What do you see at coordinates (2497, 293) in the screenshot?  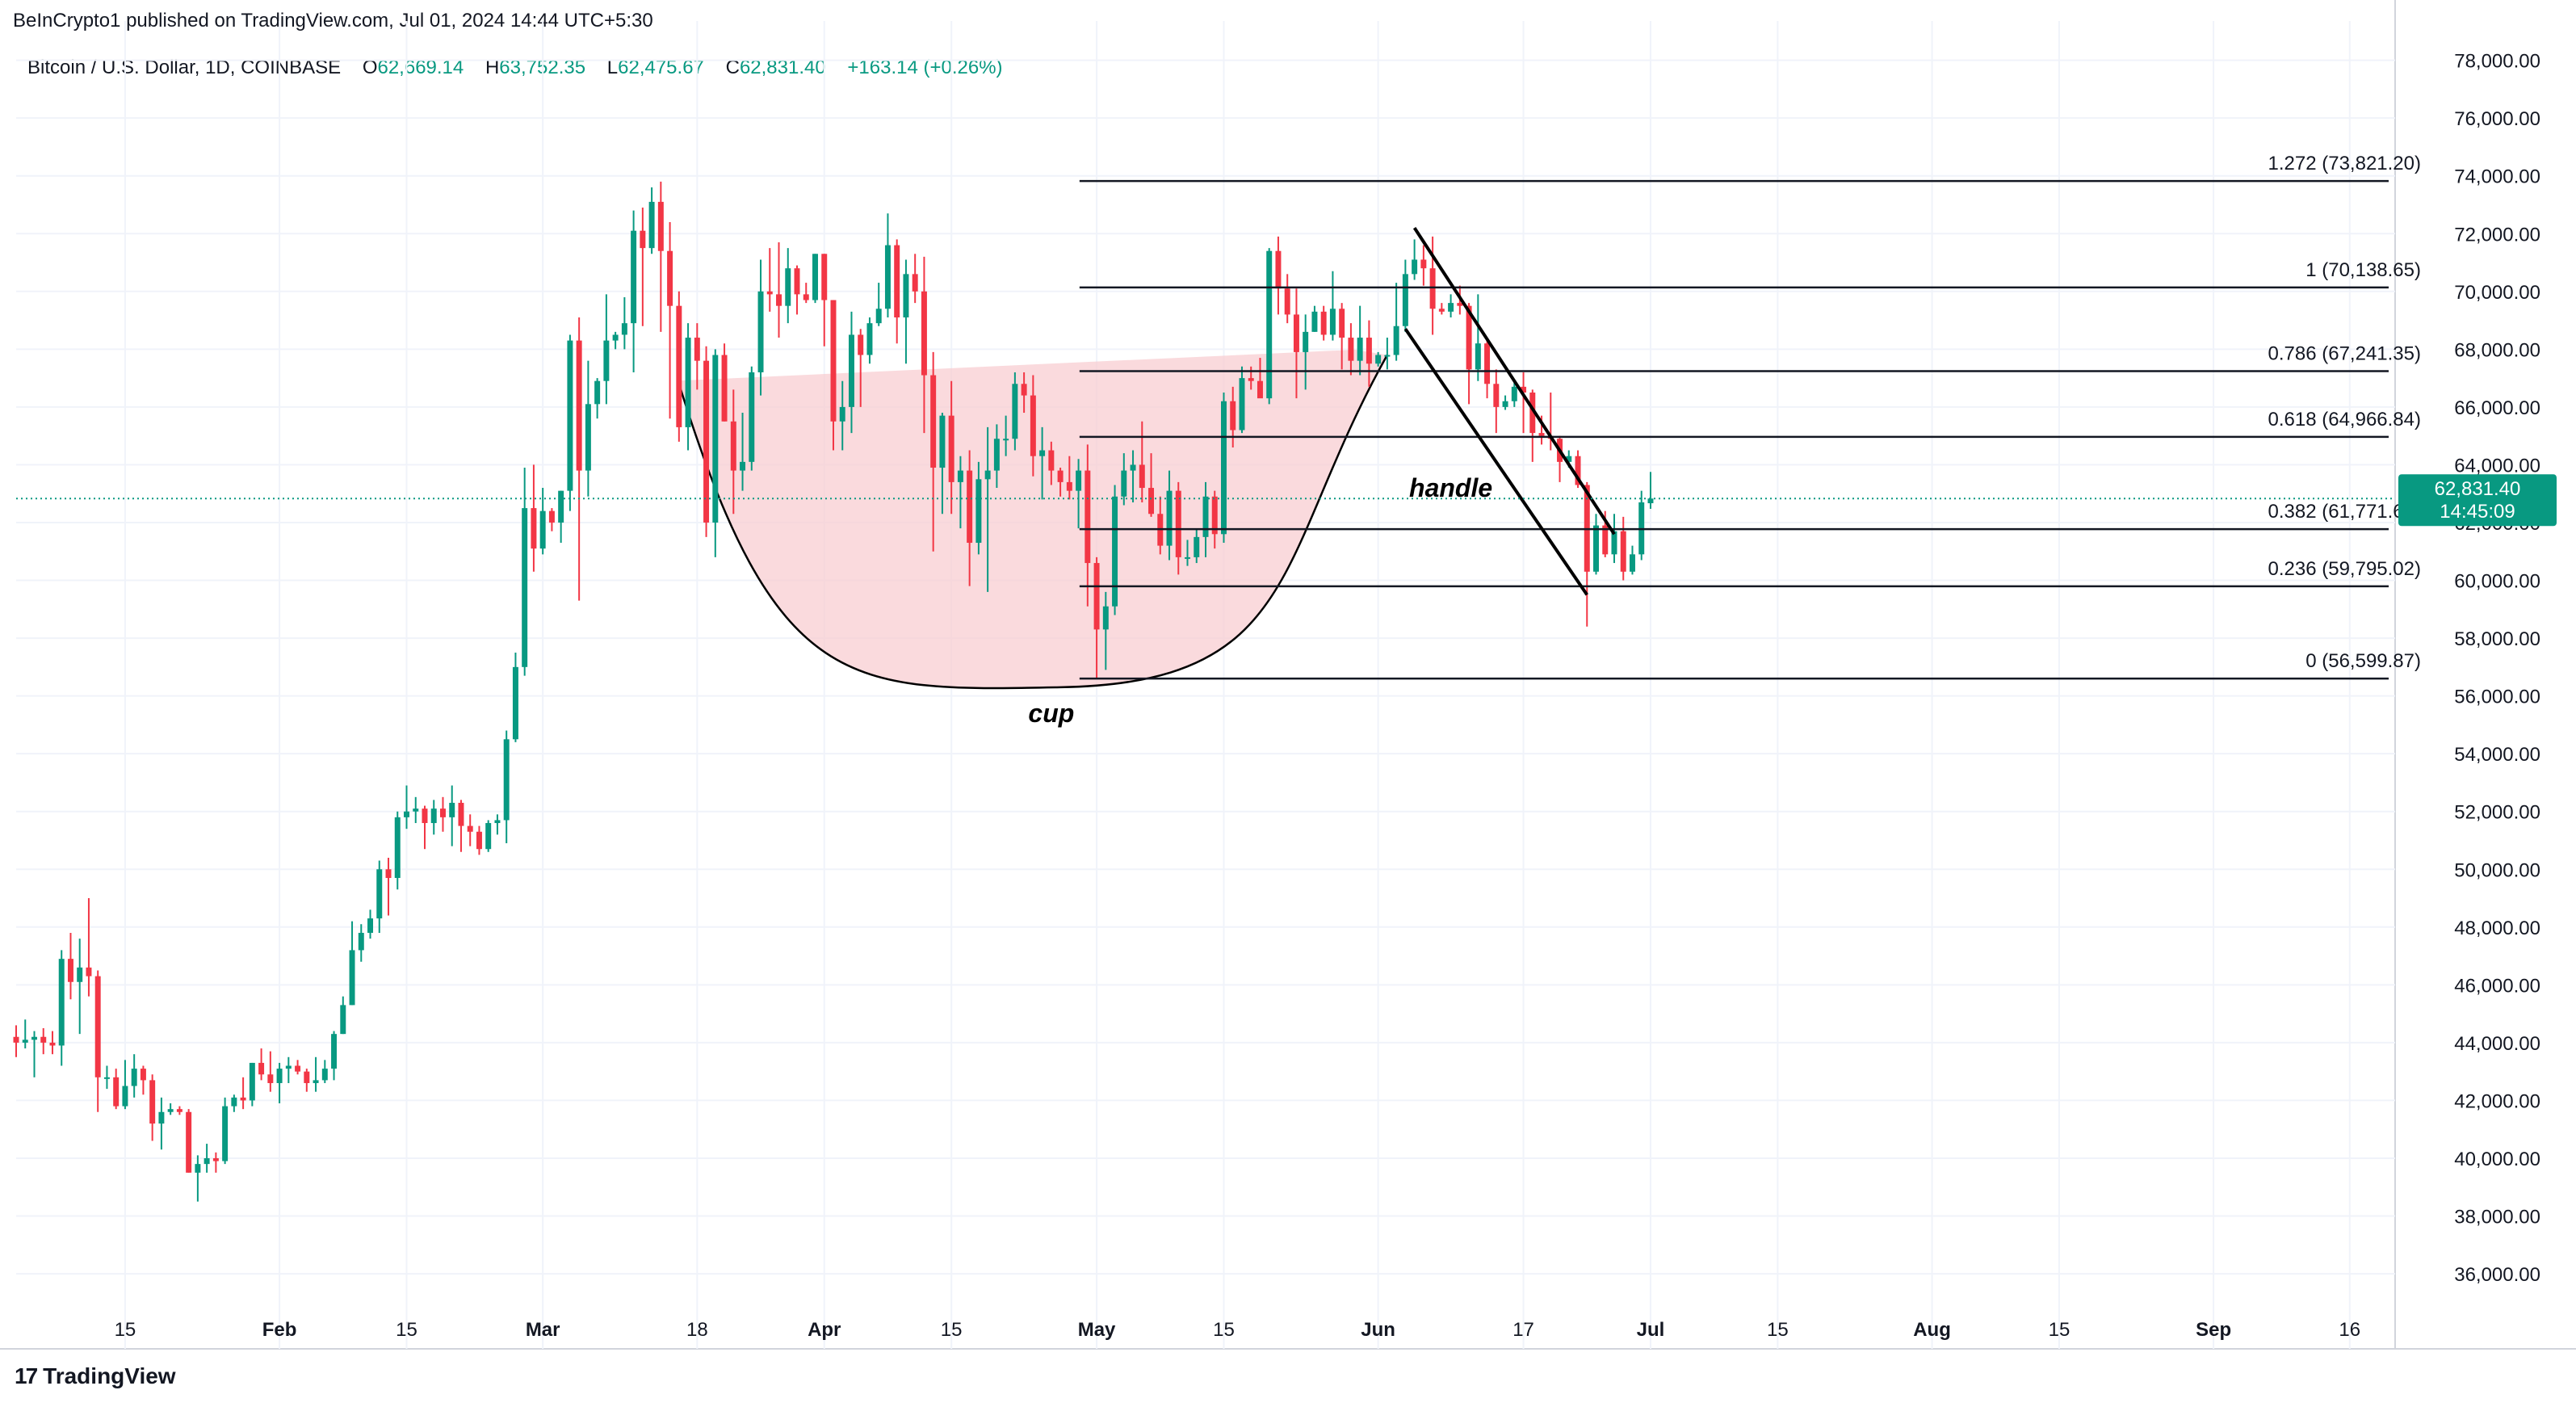 I see `price-tick-label: 70,000.00` at bounding box center [2497, 293].